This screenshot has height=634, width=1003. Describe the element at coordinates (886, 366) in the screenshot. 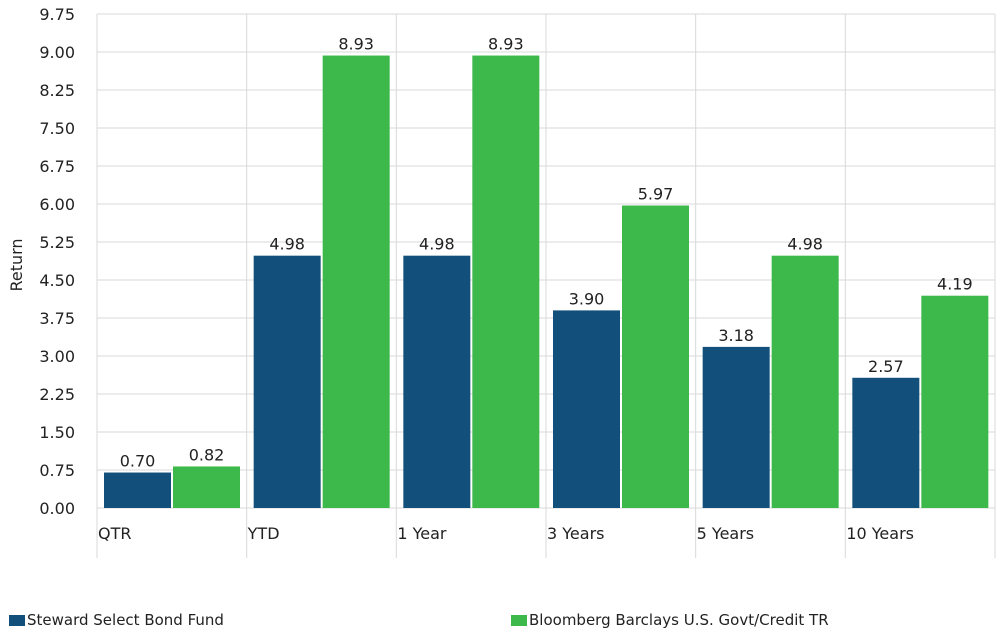

I see `data-label: 2.57` at that location.